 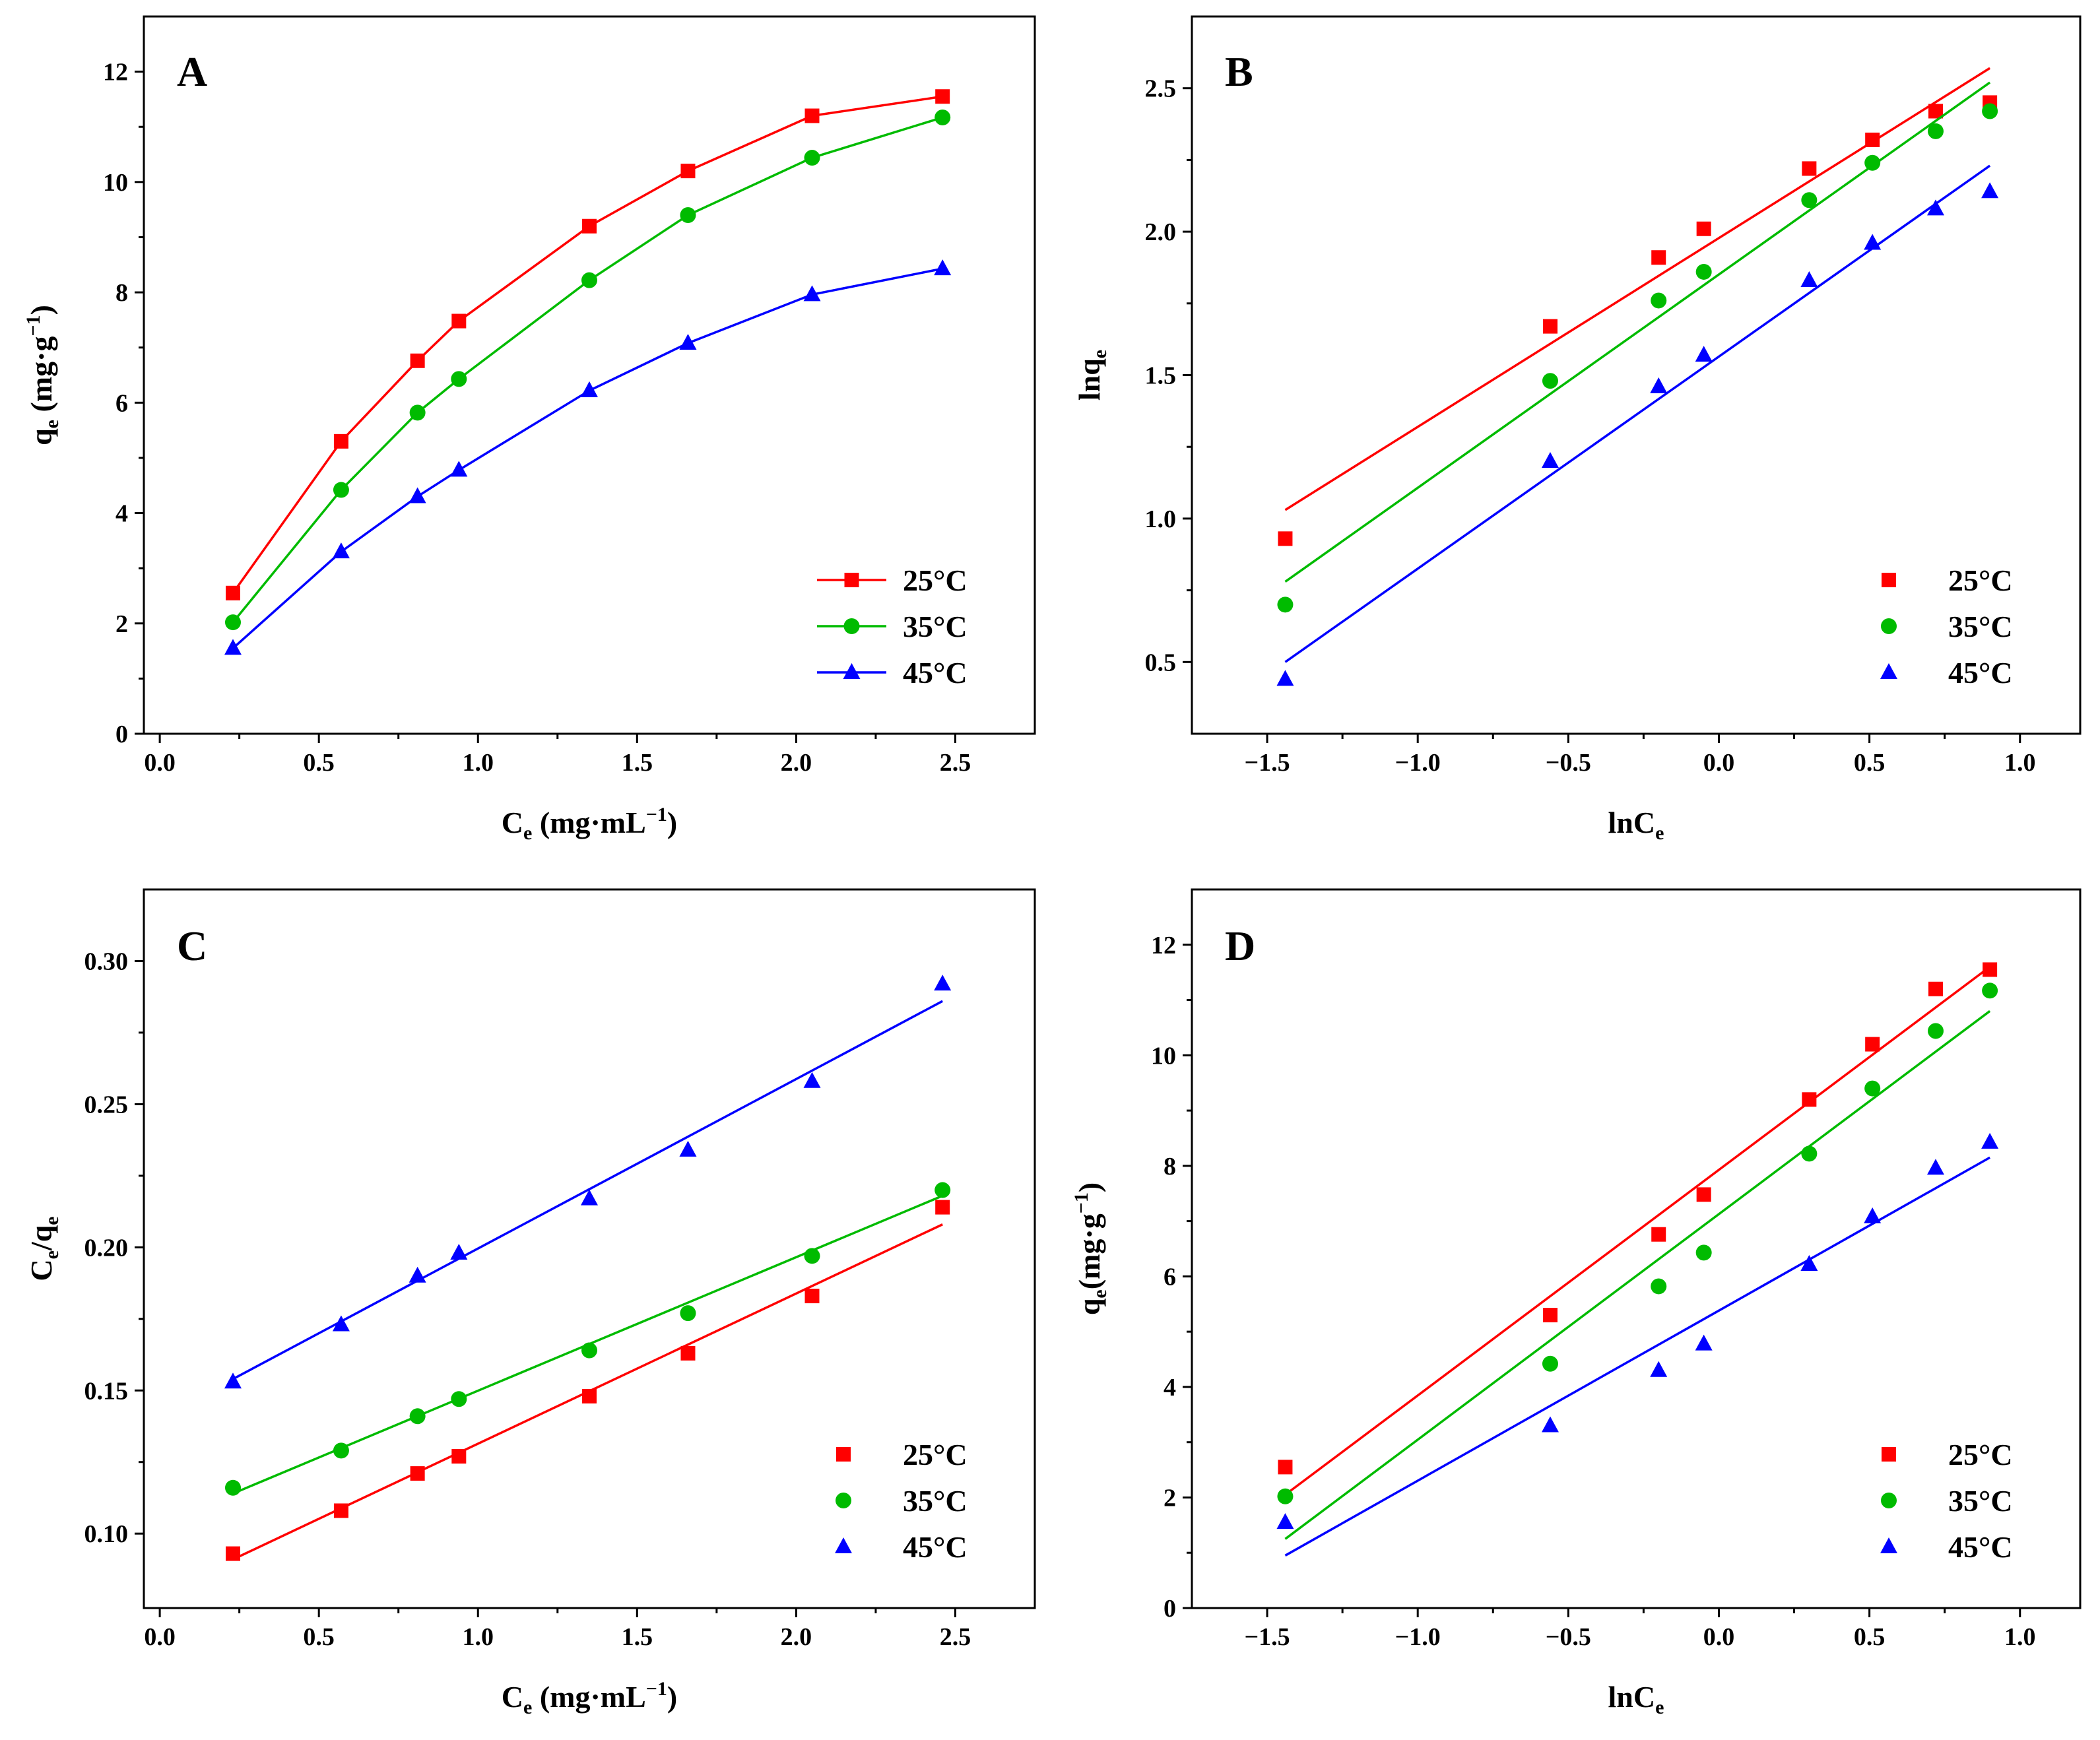 I want to click on y-tick-label: 12, so click(x=115, y=72).